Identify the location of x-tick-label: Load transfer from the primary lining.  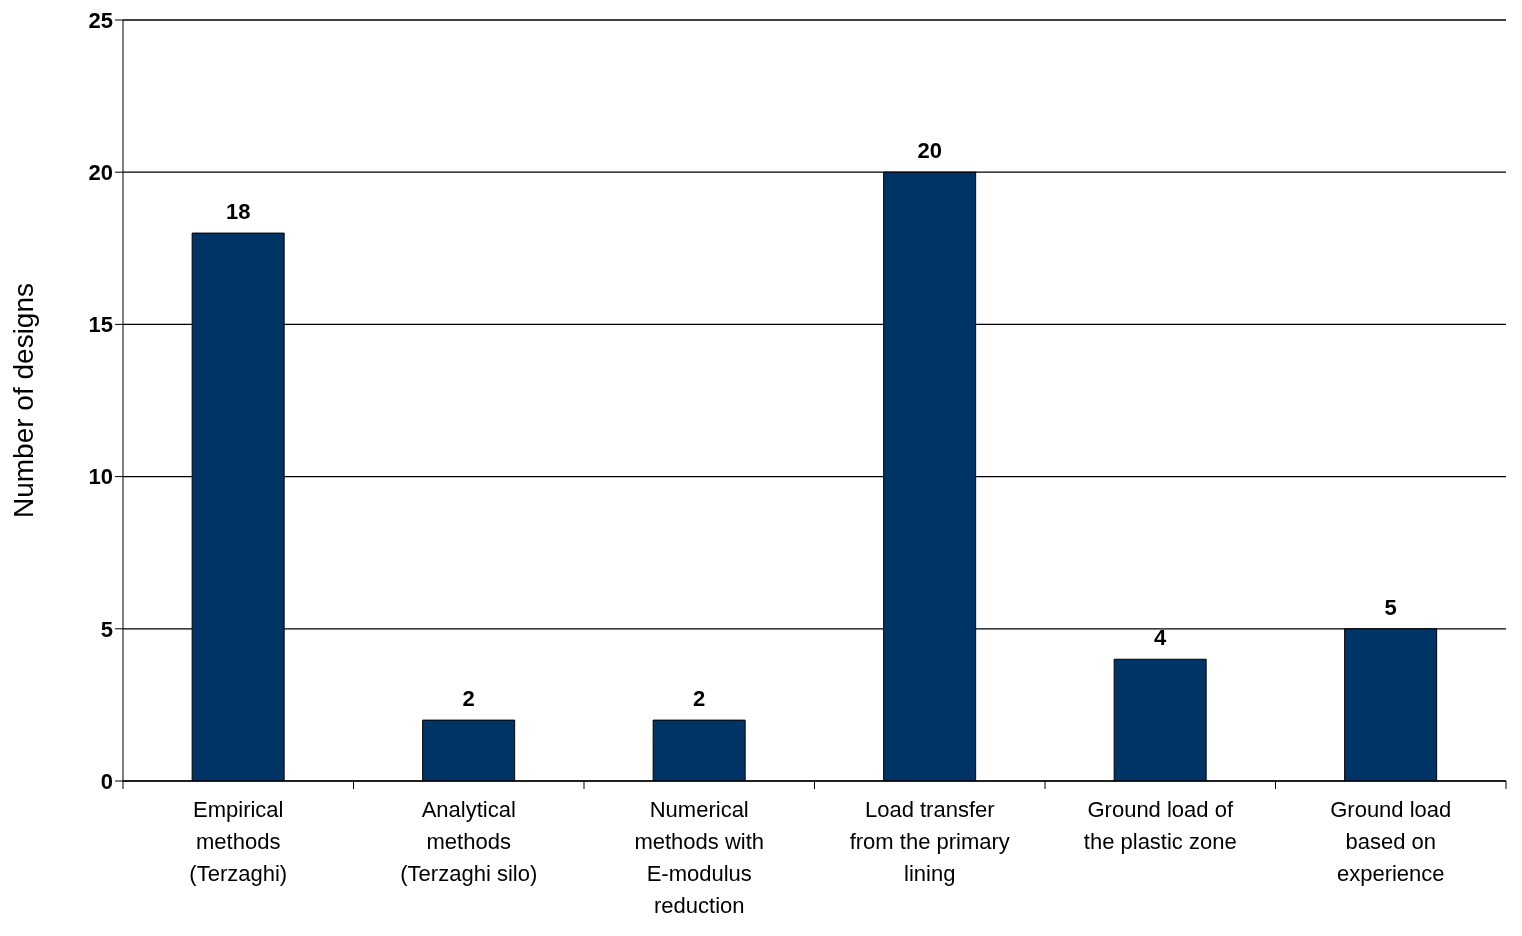
(929, 841).